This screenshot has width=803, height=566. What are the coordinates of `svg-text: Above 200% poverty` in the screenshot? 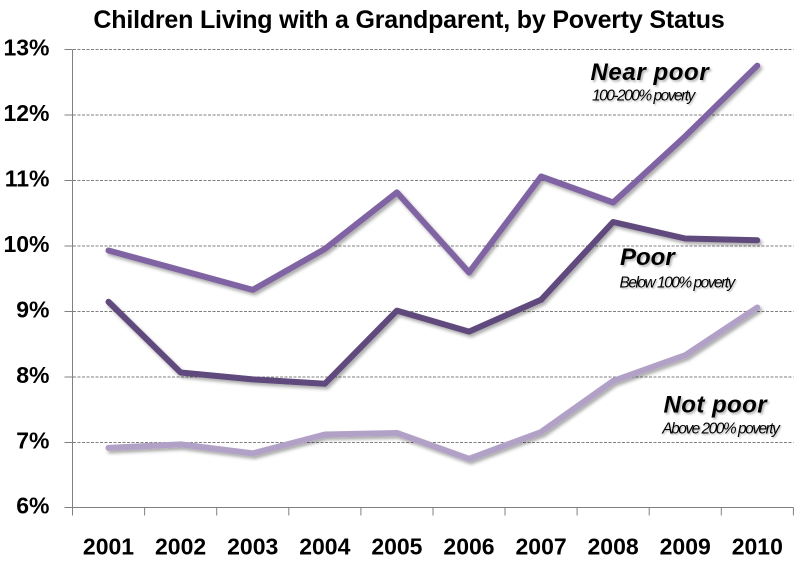 It's located at (721, 429).